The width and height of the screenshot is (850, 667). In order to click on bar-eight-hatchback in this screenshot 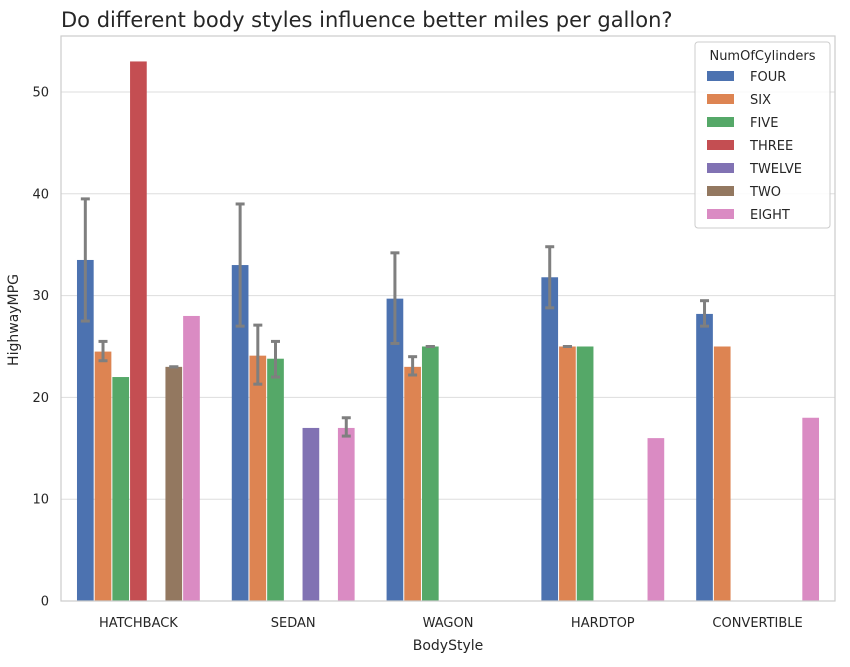, I will do `click(191, 458)`.